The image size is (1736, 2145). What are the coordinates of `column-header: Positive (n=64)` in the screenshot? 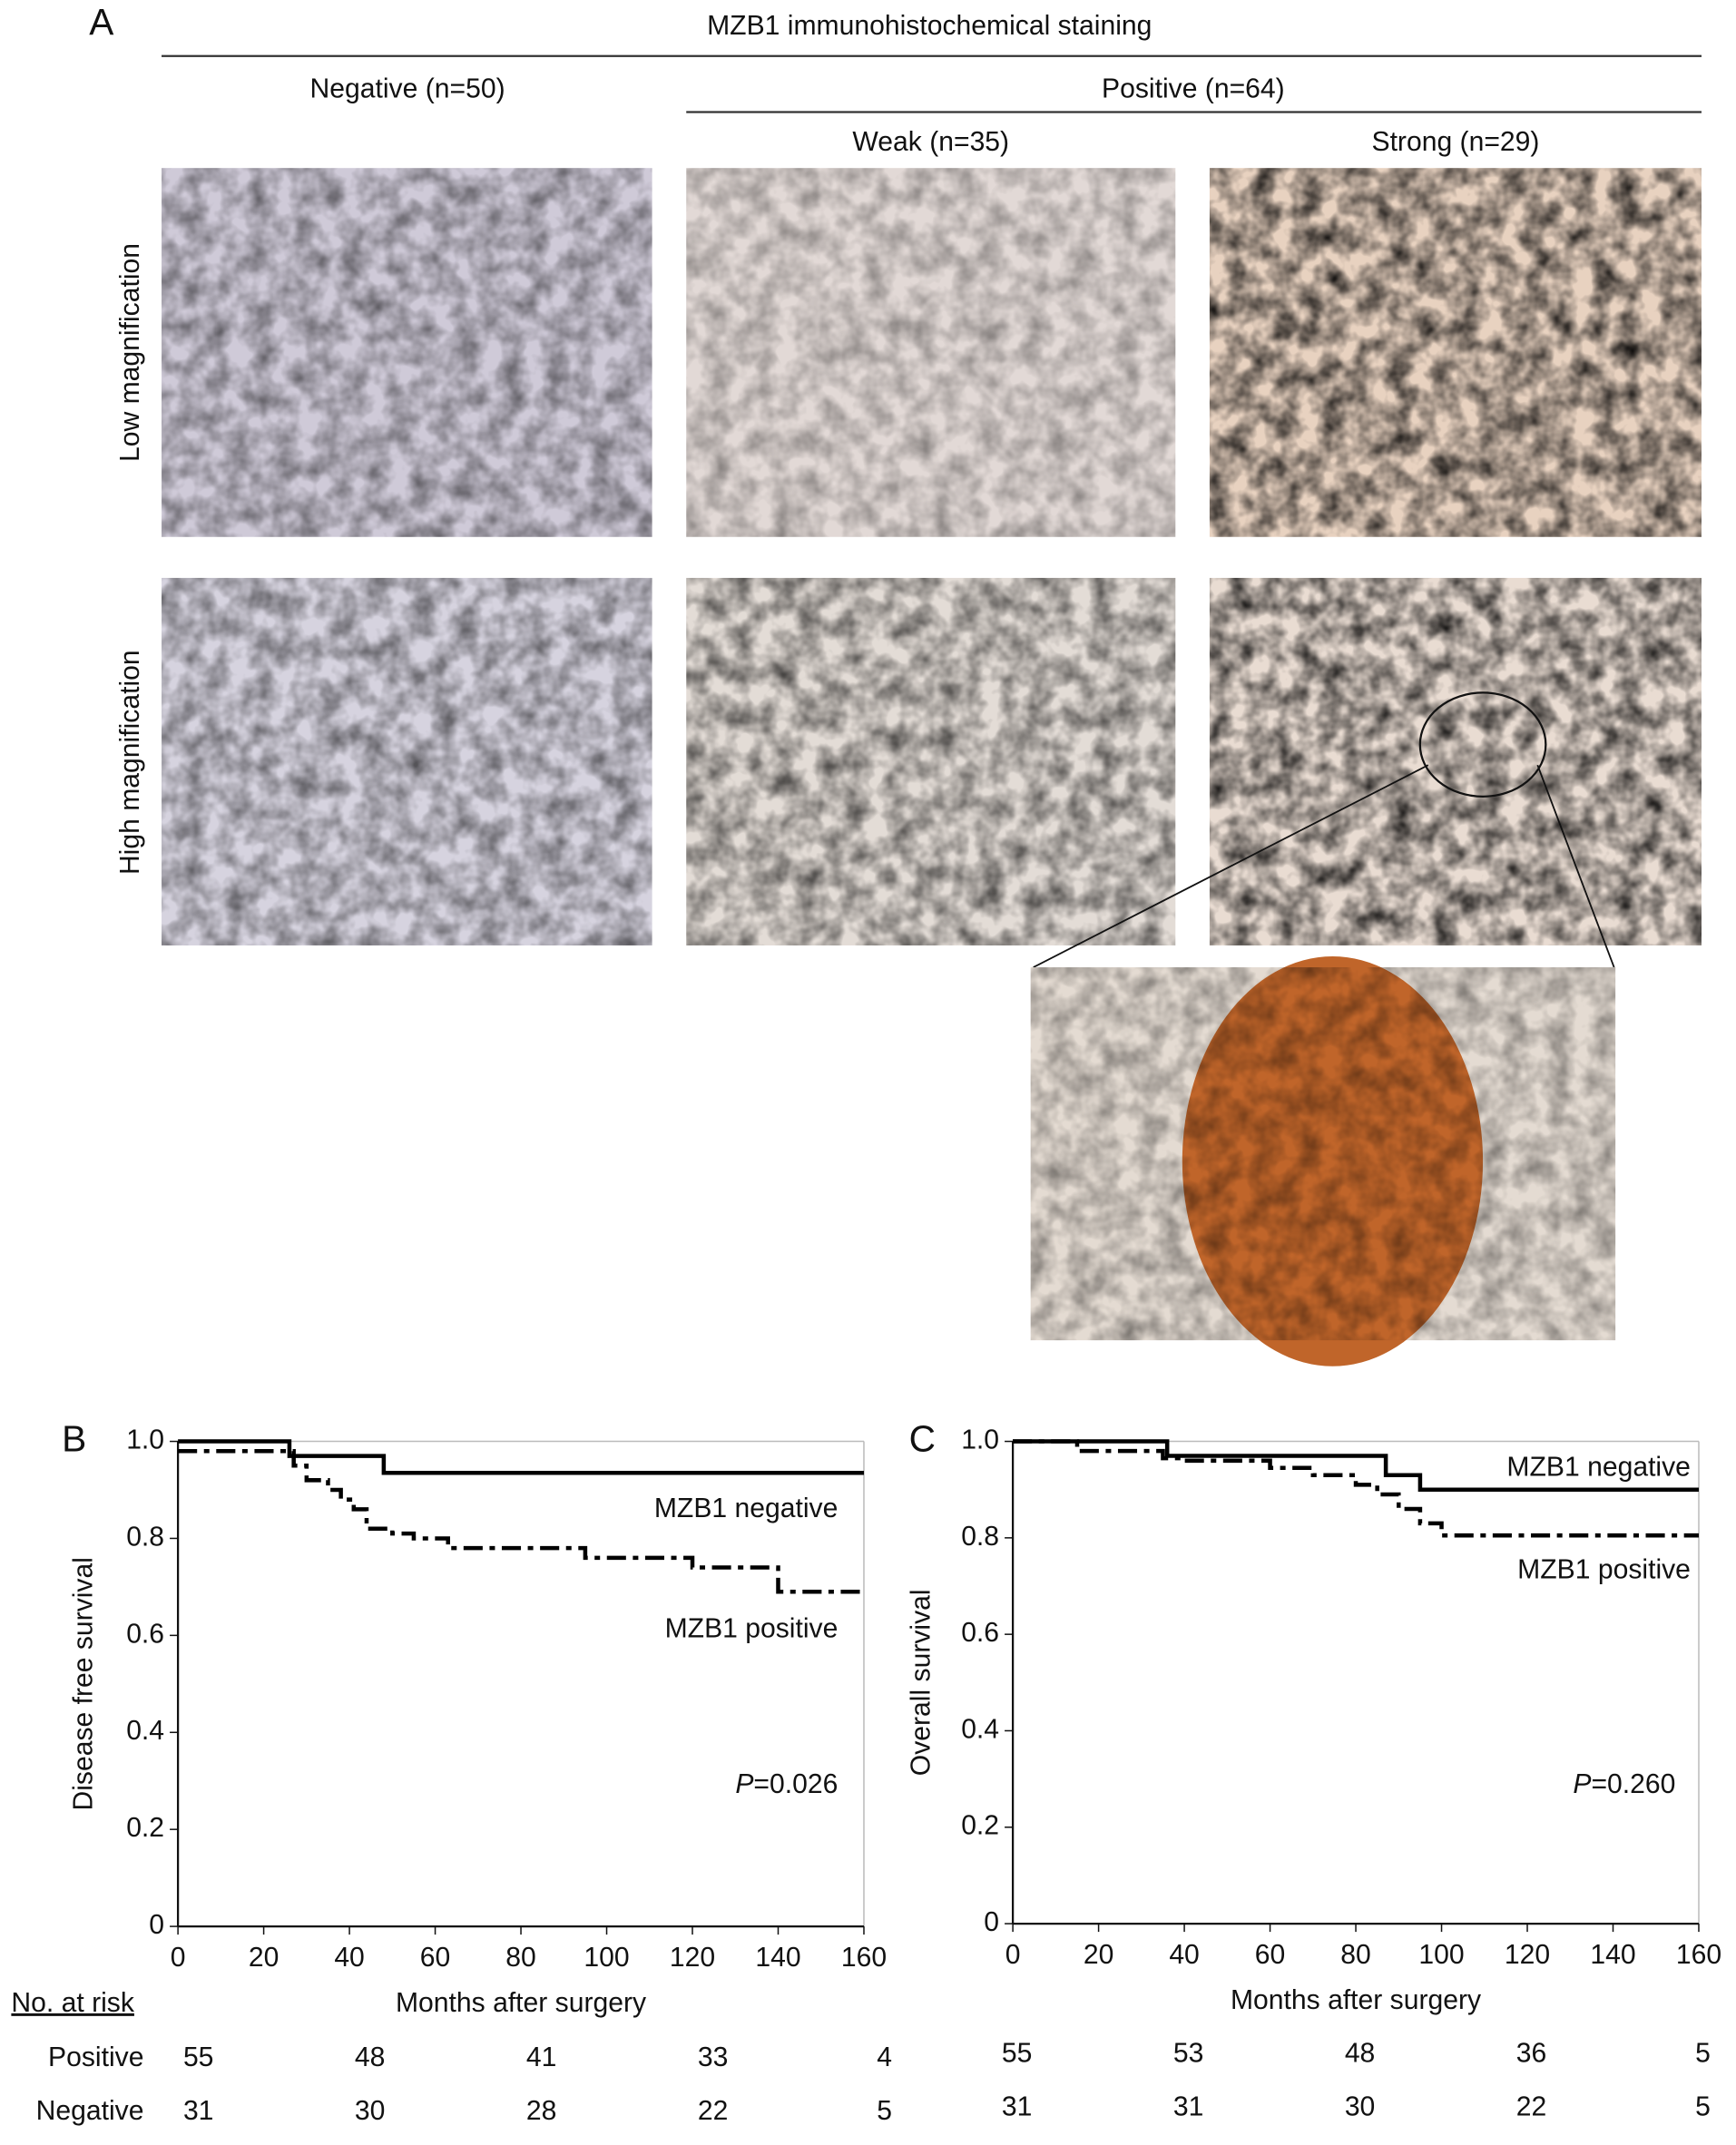 It's located at (1193, 88).